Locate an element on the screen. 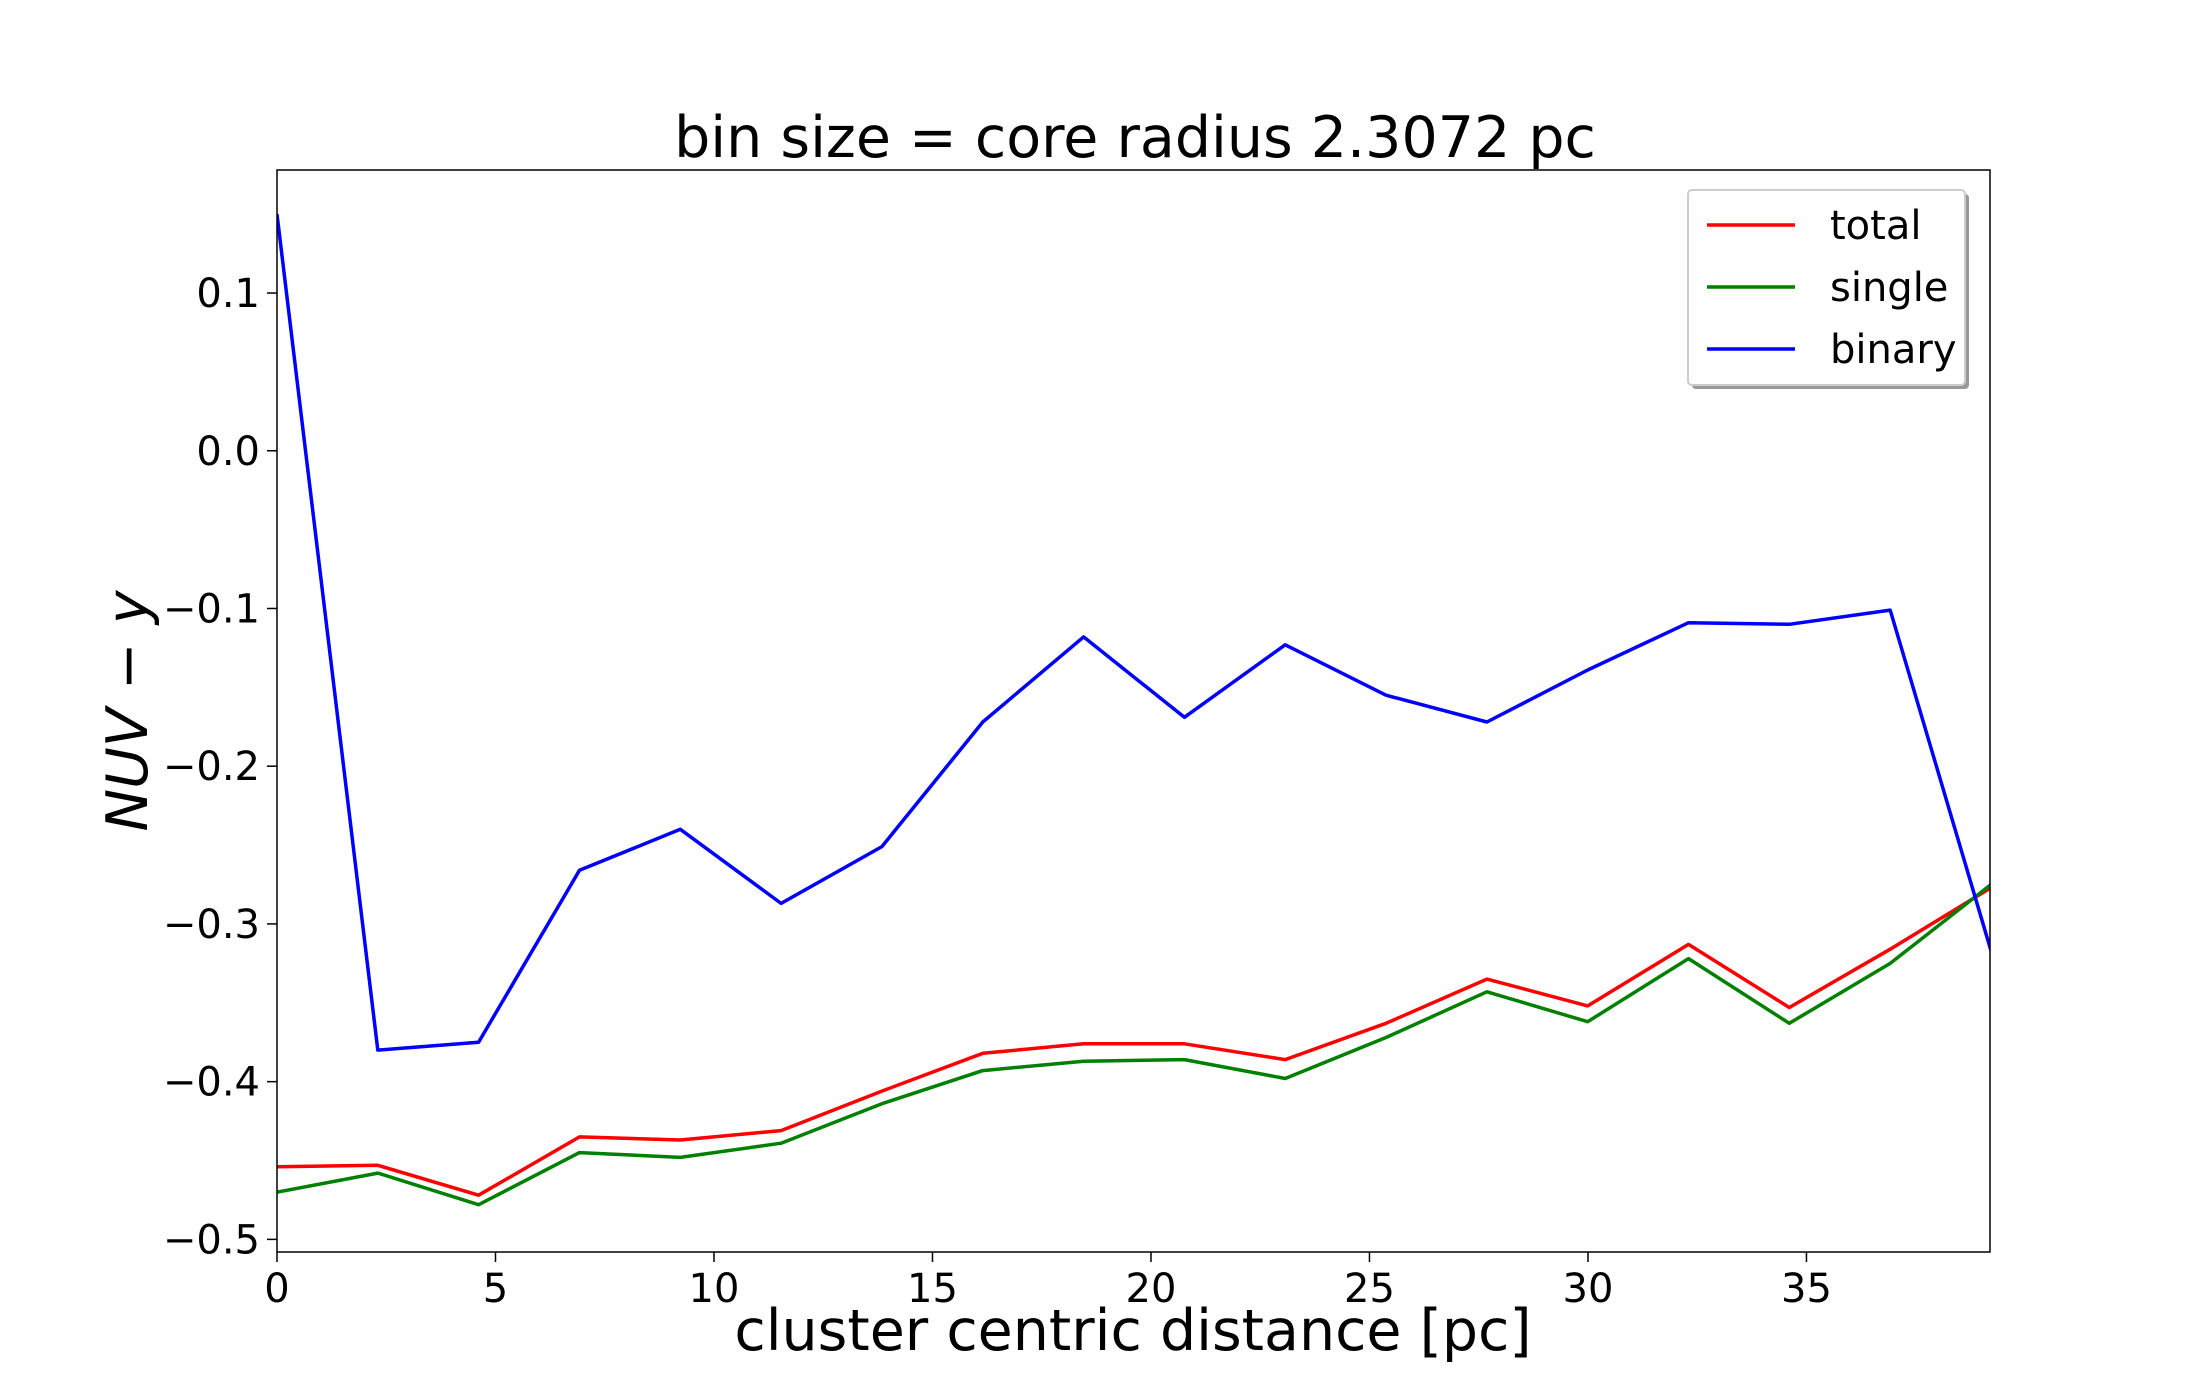 The height and width of the screenshot is (1400, 2200). x-axis-ticks: 0 5 10 15 20 25 30 35 is located at coordinates (1048, 1282).